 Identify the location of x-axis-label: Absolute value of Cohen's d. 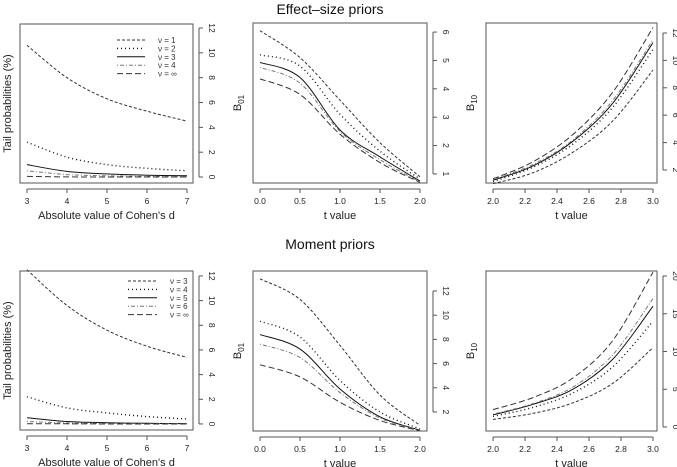
(106, 216).